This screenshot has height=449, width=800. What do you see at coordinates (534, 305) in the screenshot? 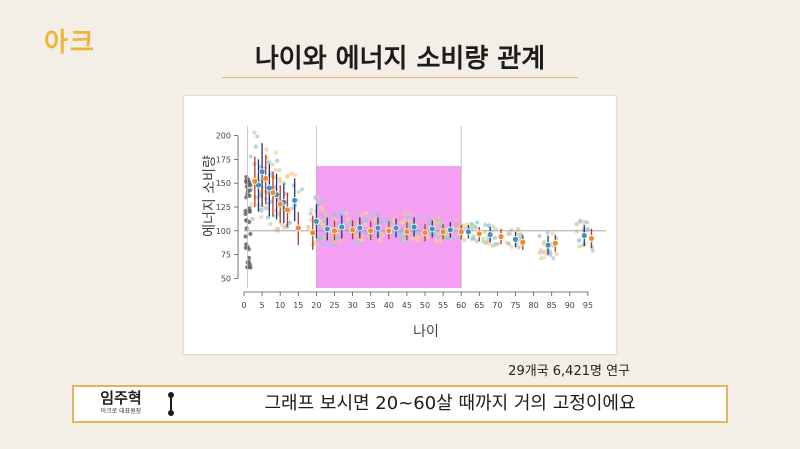
I see `x-tick-label: 80` at bounding box center [534, 305].